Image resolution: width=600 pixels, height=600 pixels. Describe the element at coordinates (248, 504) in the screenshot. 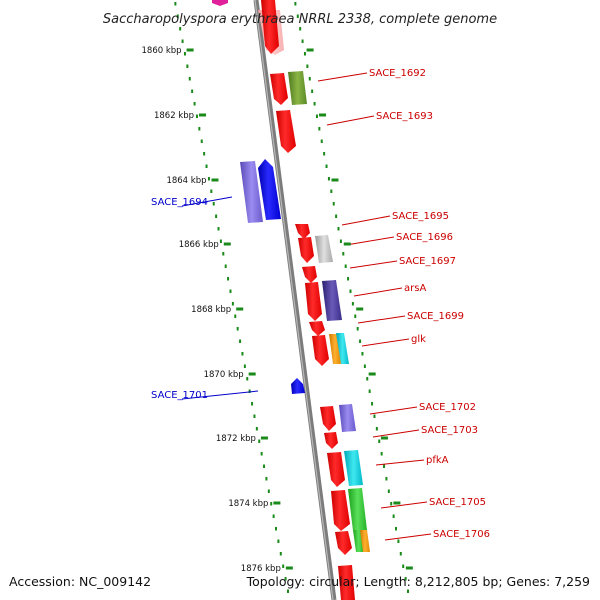

I see `scale-tick-label: 1874 kbp` at that location.